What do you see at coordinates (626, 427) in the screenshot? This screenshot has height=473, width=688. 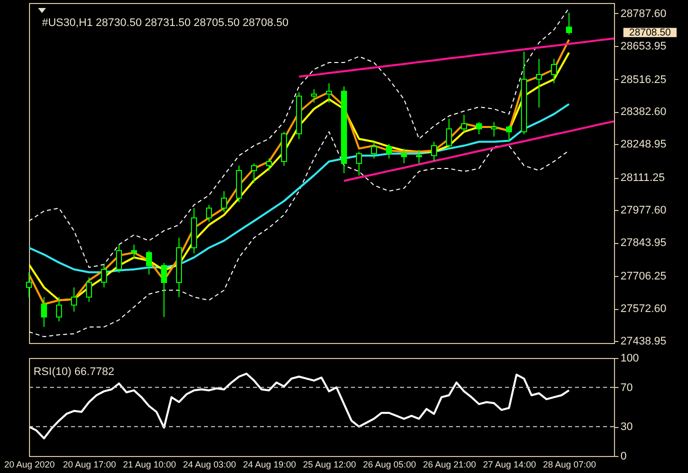 I see `y-tick-label: 30` at bounding box center [626, 427].